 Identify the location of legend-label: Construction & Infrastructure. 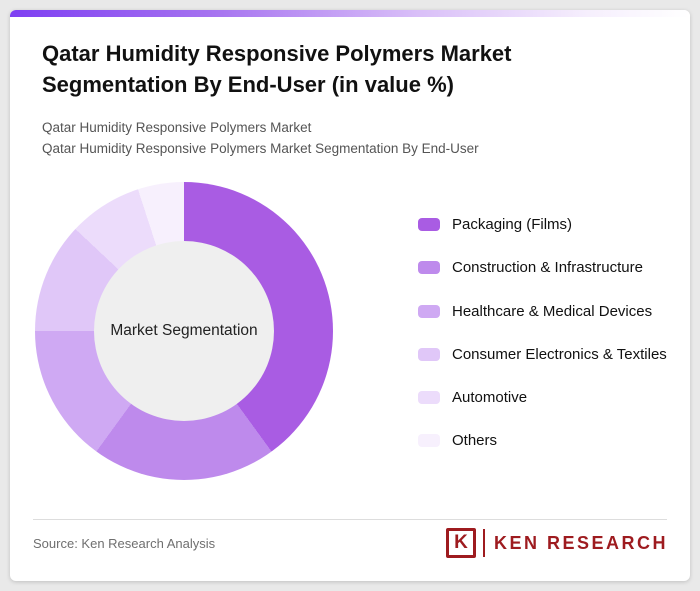
(547, 268).